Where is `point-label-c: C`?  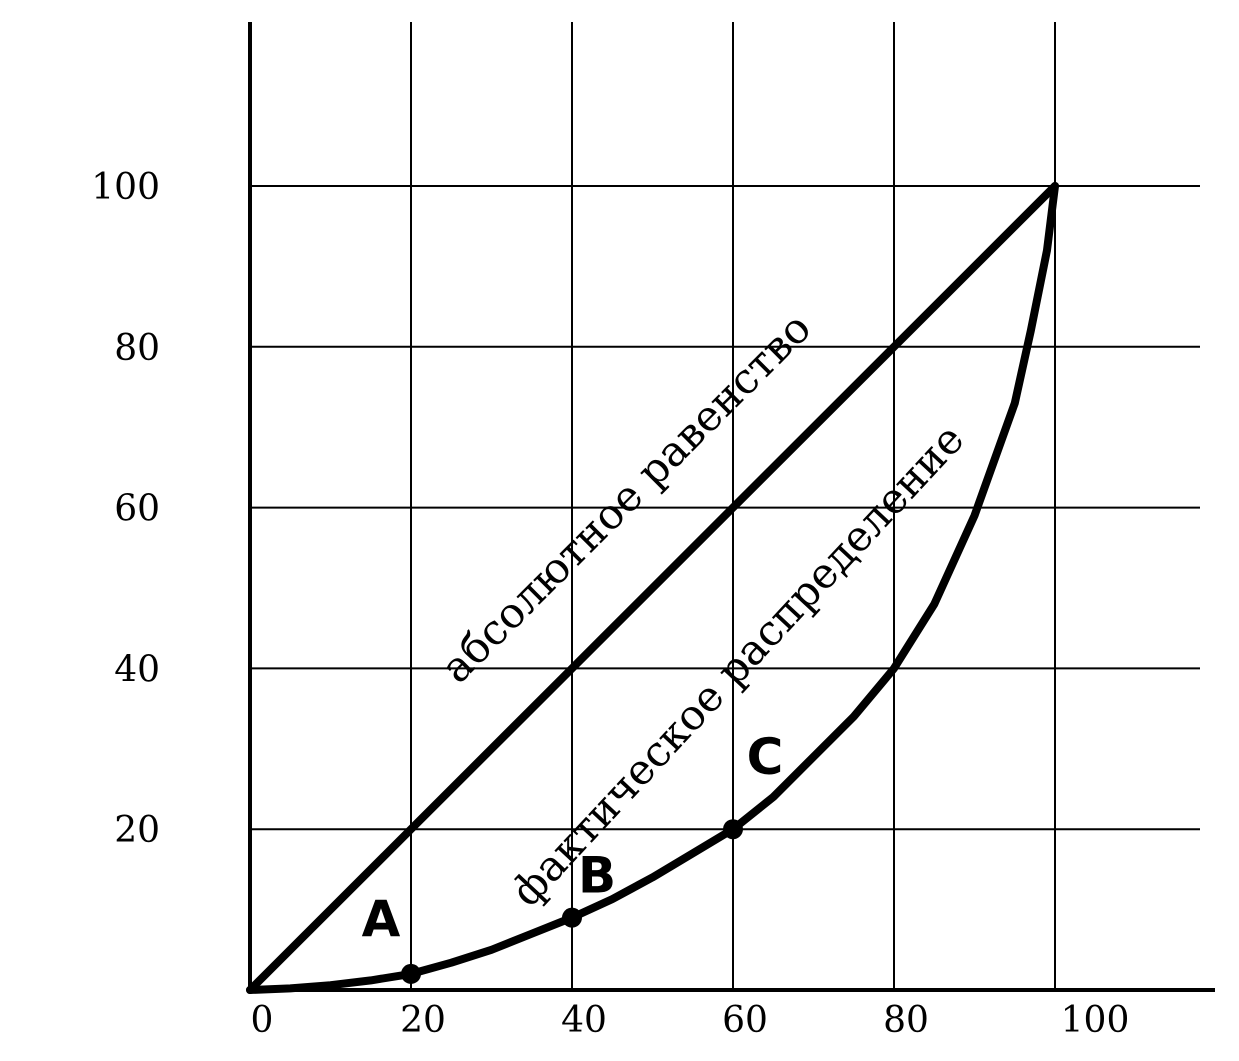
point-label-c: C is located at coordinates (765, 757).